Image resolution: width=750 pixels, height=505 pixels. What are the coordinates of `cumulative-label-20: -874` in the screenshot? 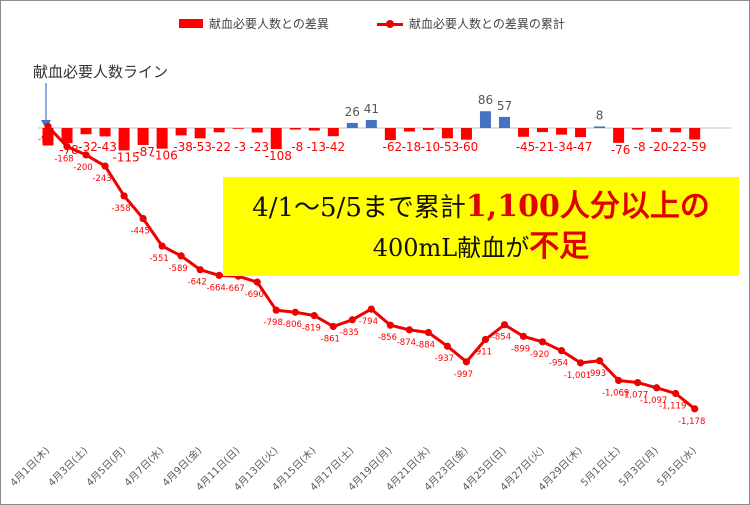 It's located at (406, 343).